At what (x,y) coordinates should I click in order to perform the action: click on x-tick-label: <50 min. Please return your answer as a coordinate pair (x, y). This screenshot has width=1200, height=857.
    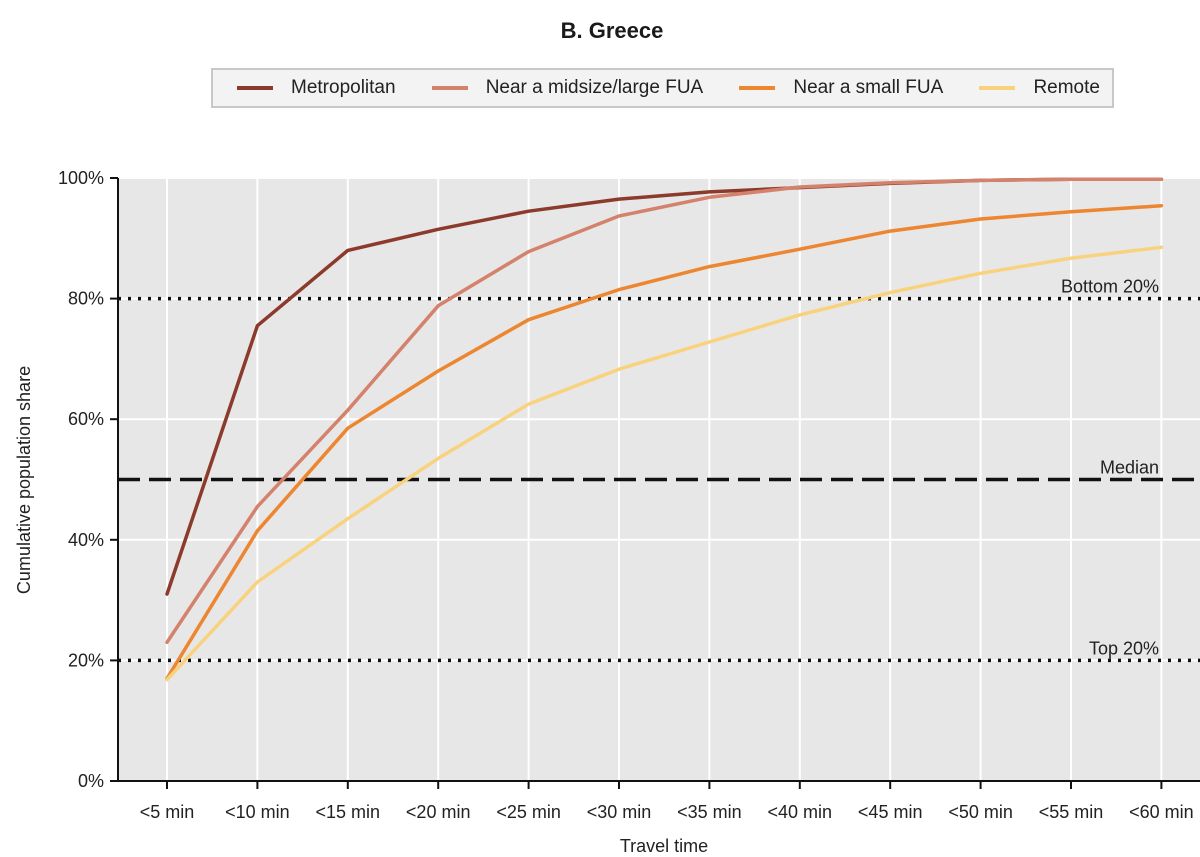
    Looking at the image, I should click on (980, 812).